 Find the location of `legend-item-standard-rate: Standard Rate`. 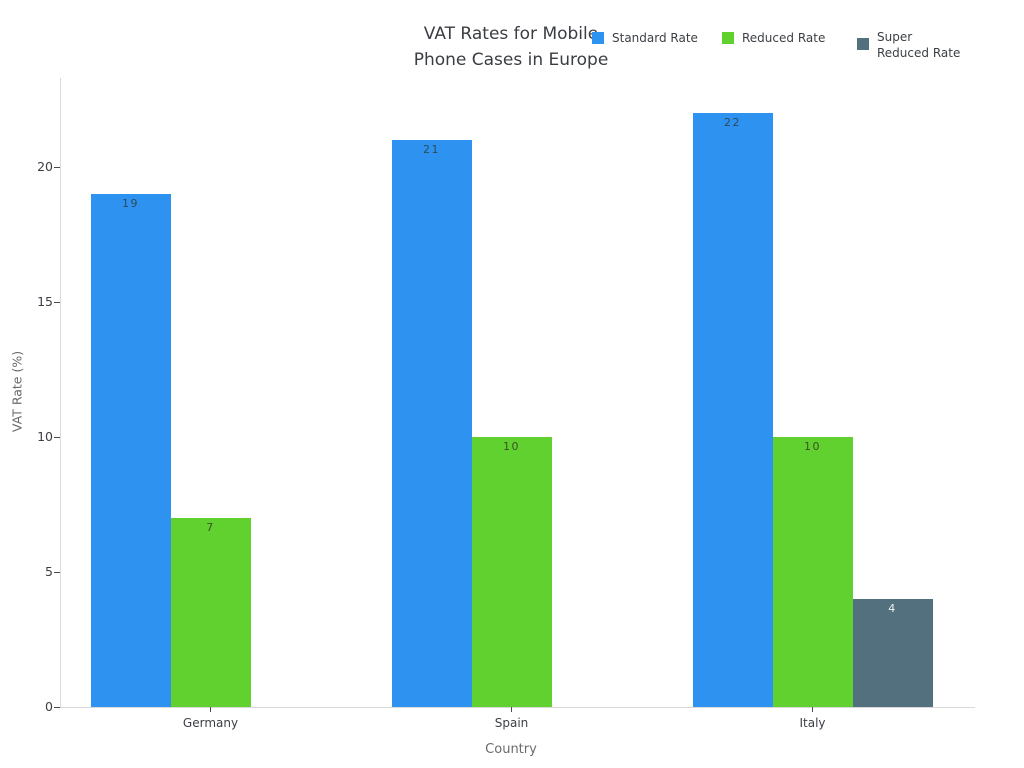

legend-item-standard-rate: Standard Rate is located at coordinates (645, 38).